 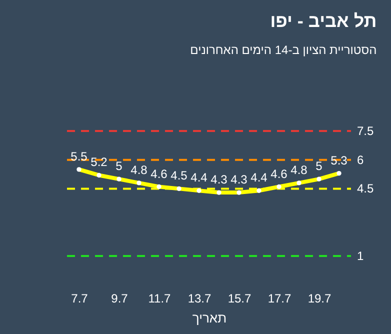 I want to click on x-tick-label: 17.7, so click(x=280, y=299).